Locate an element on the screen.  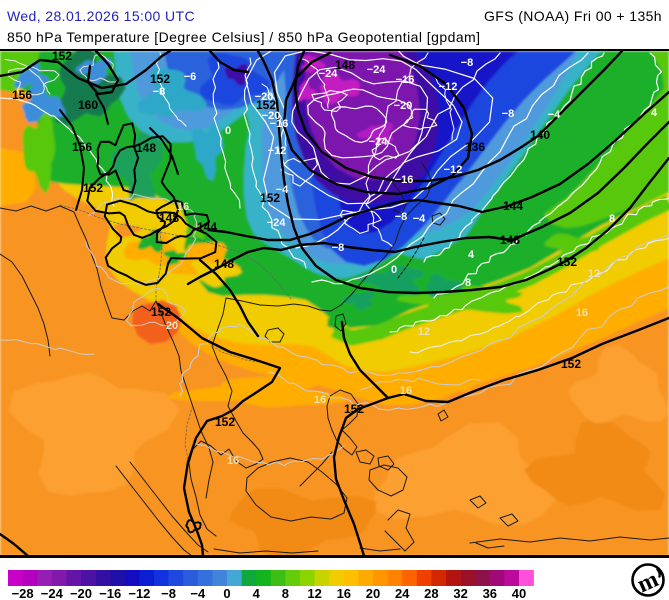
svg-text: 40 is located at coordinates (519, 593).